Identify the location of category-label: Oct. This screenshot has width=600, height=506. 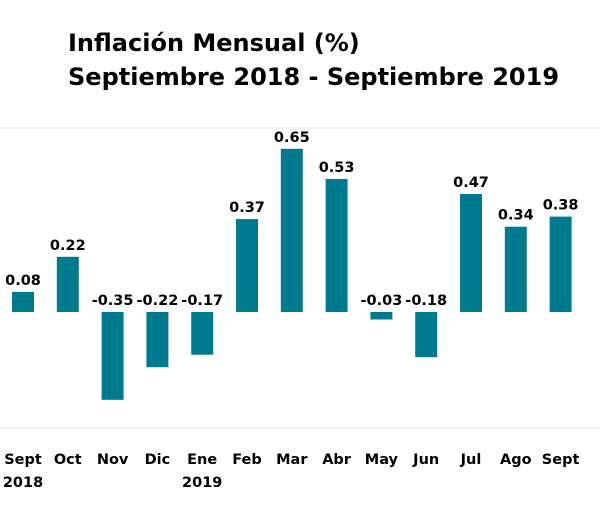
(68, 460).